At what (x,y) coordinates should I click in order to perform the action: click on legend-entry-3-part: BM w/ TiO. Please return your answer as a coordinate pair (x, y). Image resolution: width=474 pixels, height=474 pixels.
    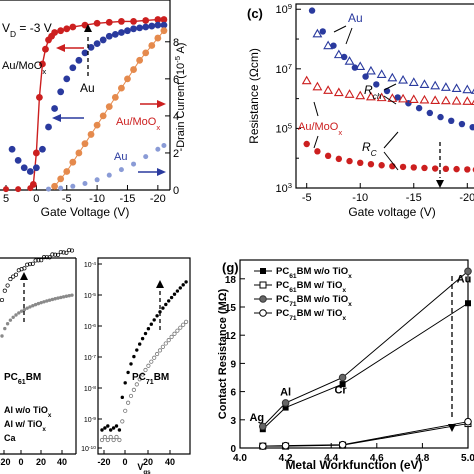
    Looking at the image, I should click on (320, 313).